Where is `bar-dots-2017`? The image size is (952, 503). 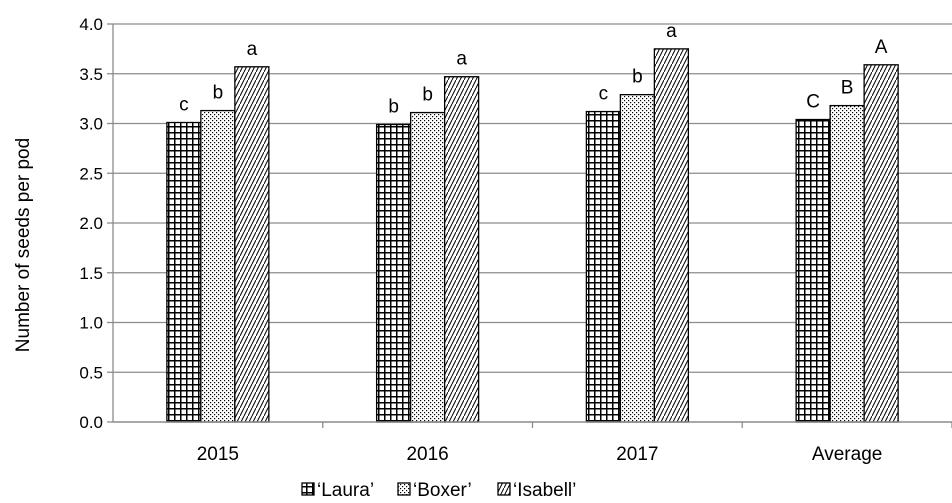 bar-dots-2017 is located at coordinates (637, 258).